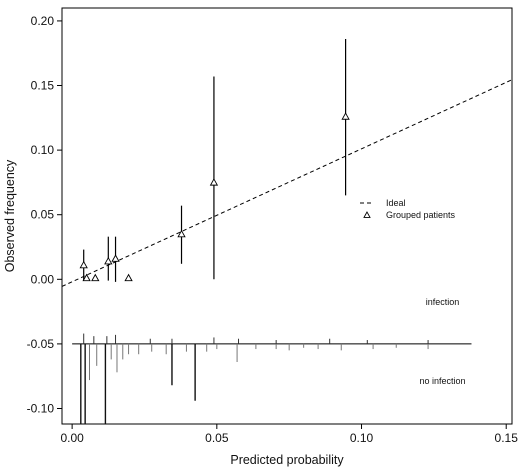 This screenshot has width=519, height=471. Describe the element at coordinates (443, 381) in the screenshot. I see `spike-annotation: no infection` at that location.